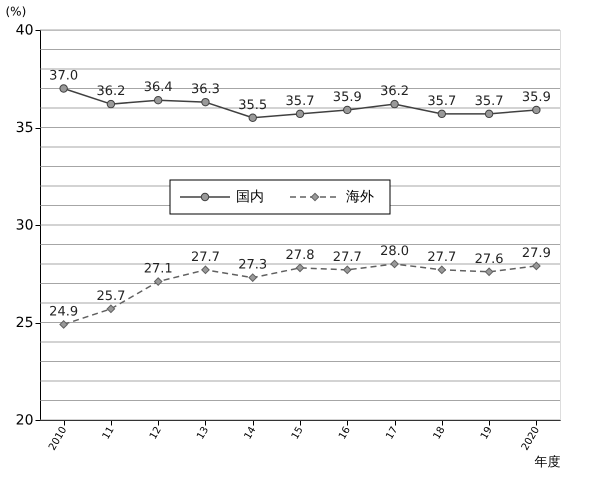  I want to click on data-label: 36.4, so click(158, 88).